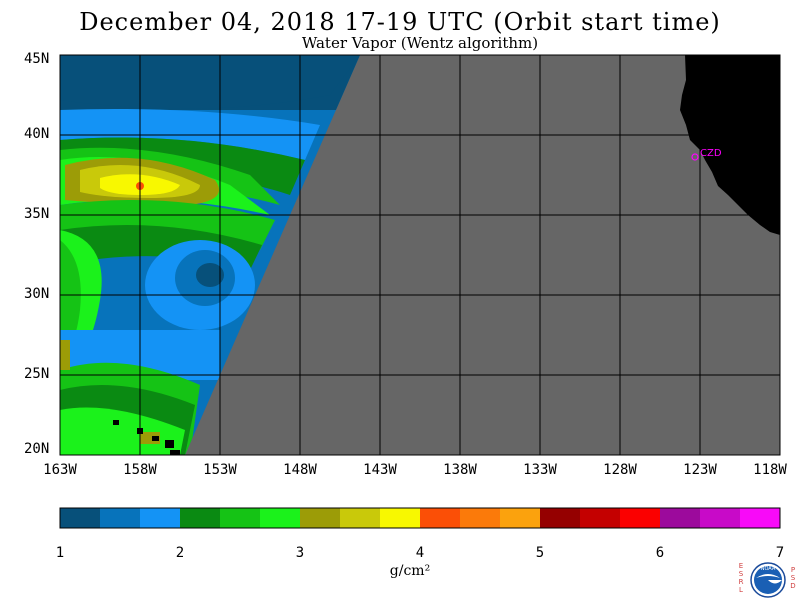  What do you see at coordinates (60, 553) in the screenshot?
I see `colorbar-tick-1: 1` at bounding box center [60, 553].